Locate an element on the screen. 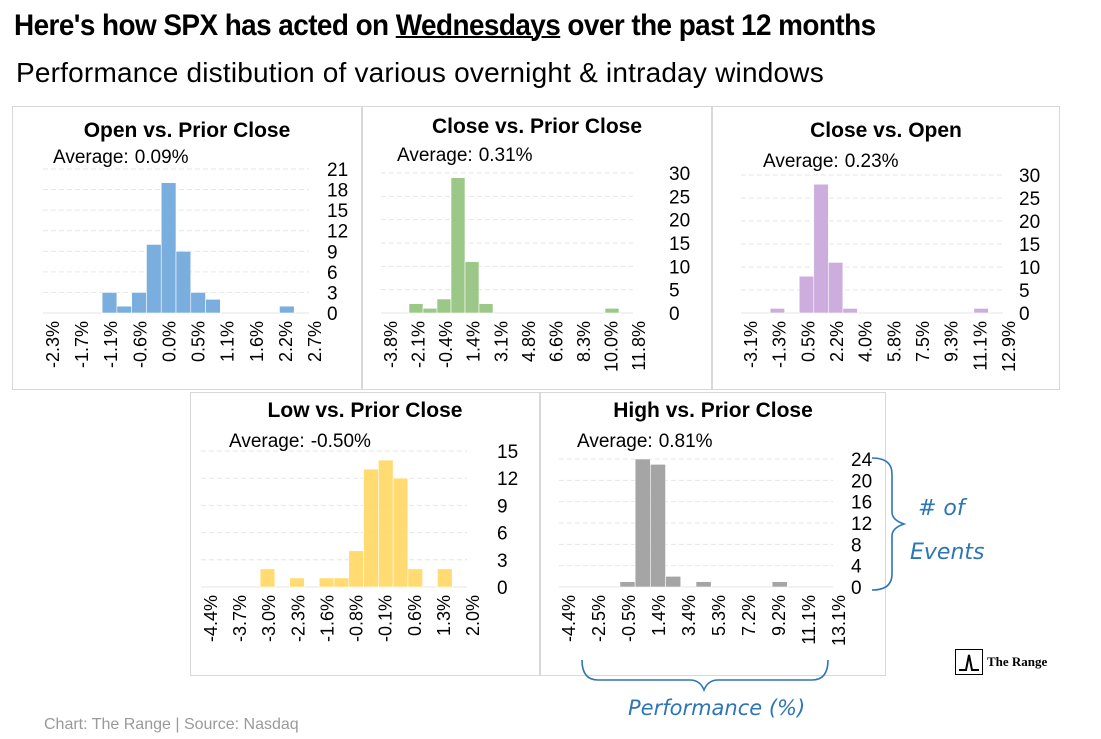  average-text: Average: 0.81% is located at coordinates (645, 442).